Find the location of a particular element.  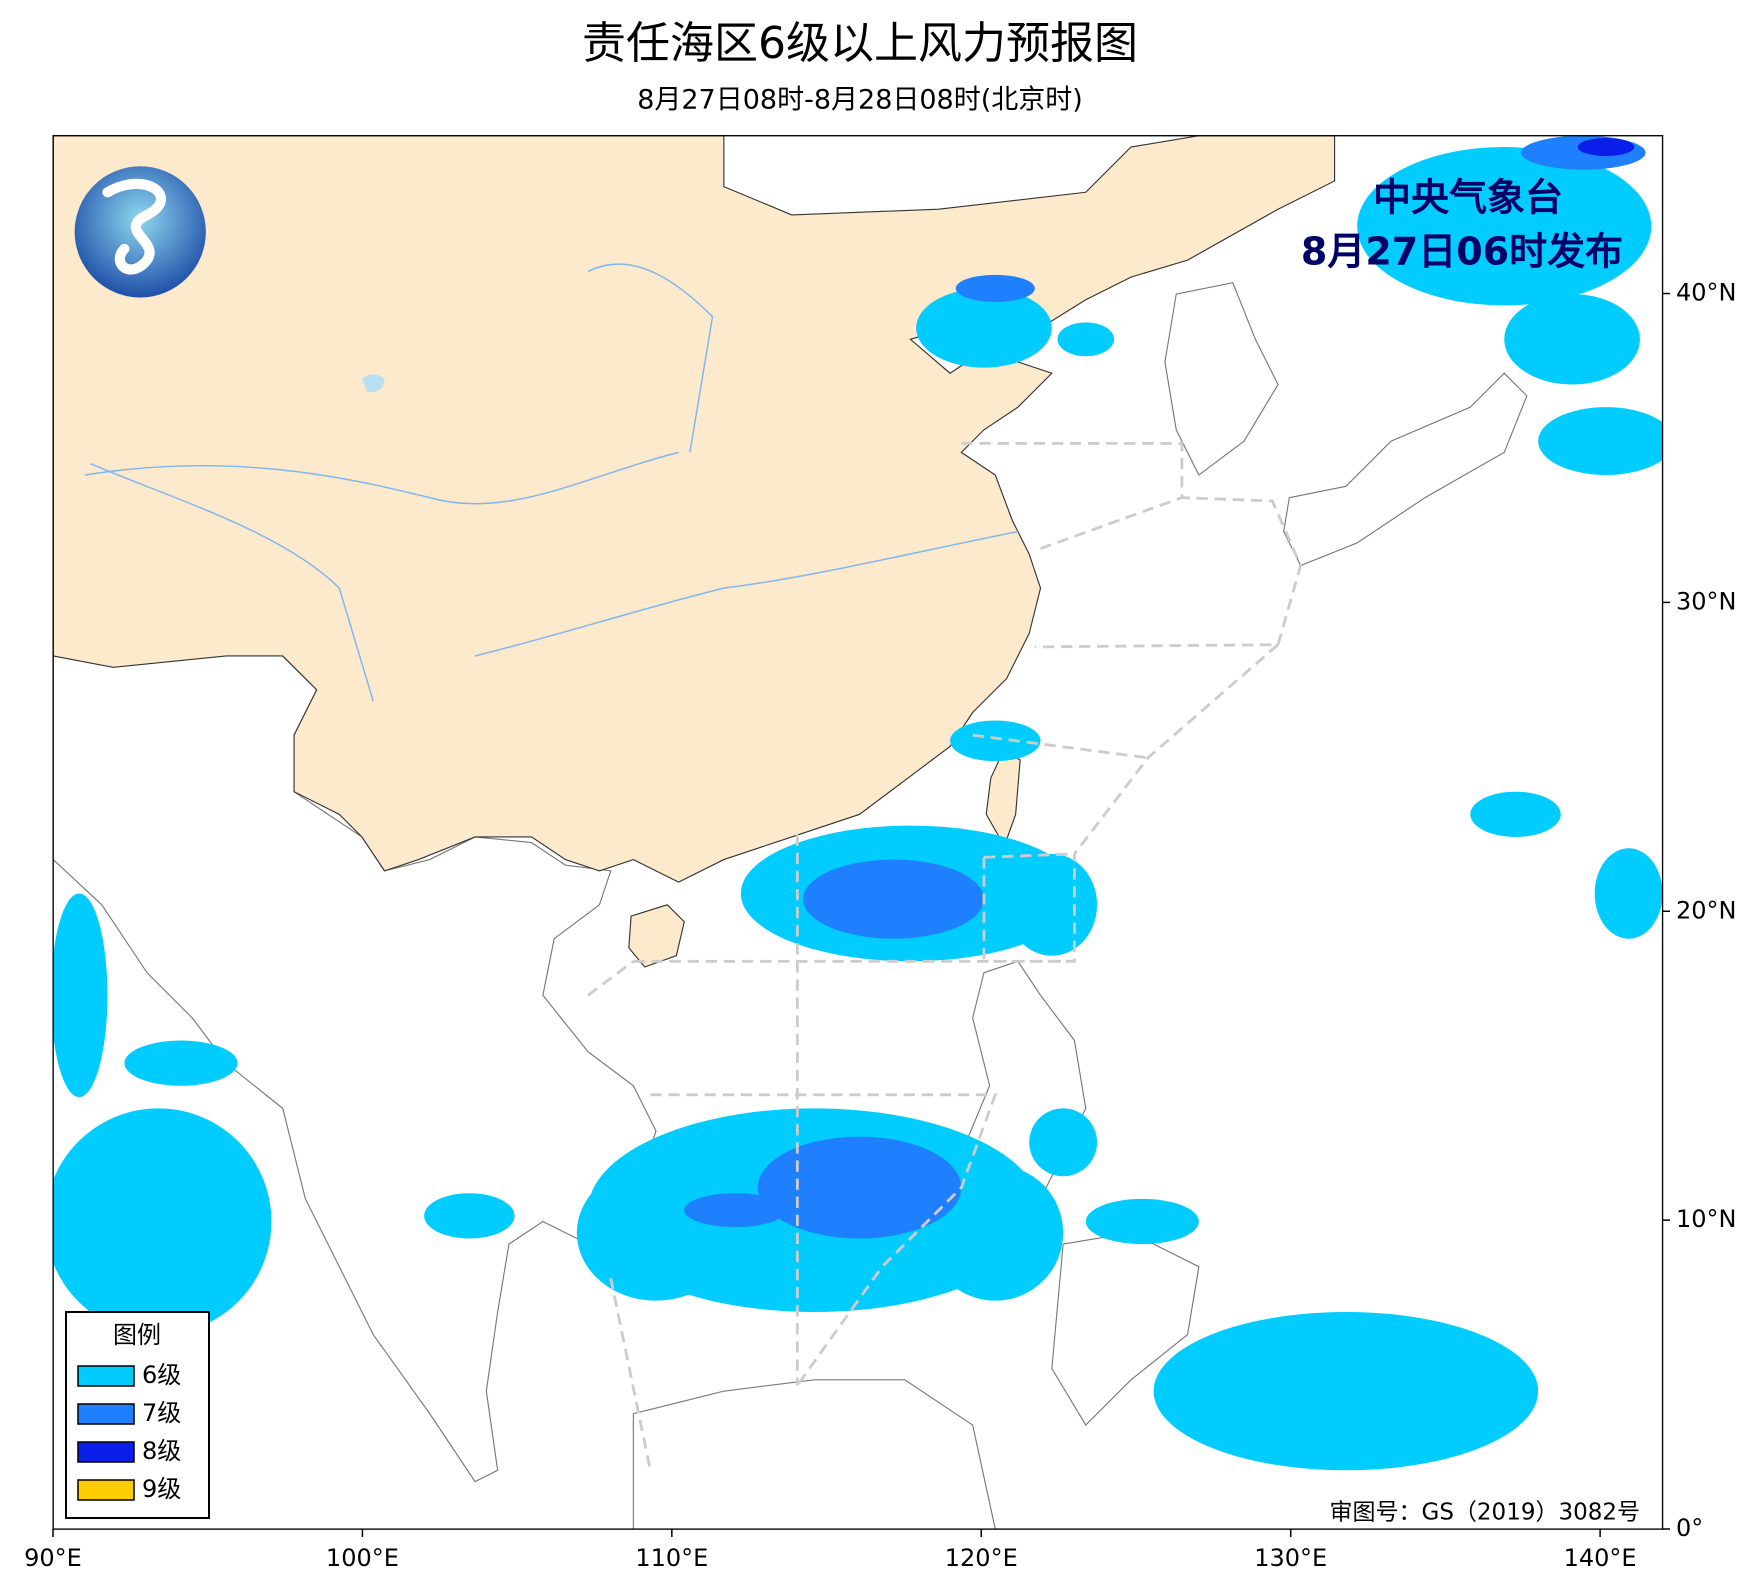

hainan is located at coordinates (656, 936).